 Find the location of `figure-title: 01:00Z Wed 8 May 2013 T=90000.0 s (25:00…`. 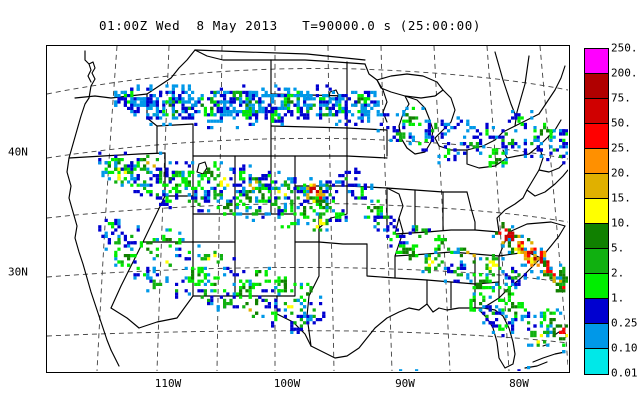

figure-title: 01:00Z Wed 8 May 2013 T=90000.0 s (25:00… is located at coordinates (290, 25).